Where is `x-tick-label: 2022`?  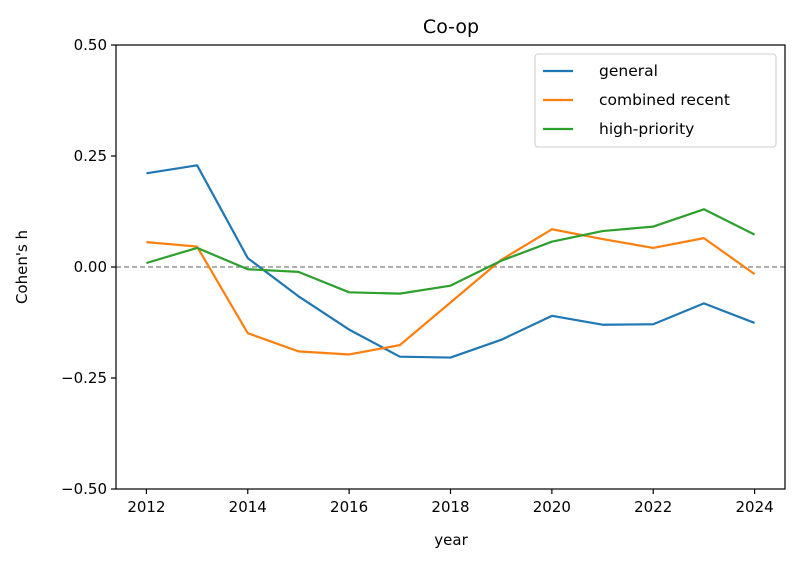 x-tick-label: 2022 is located at coordinates (653, 507).